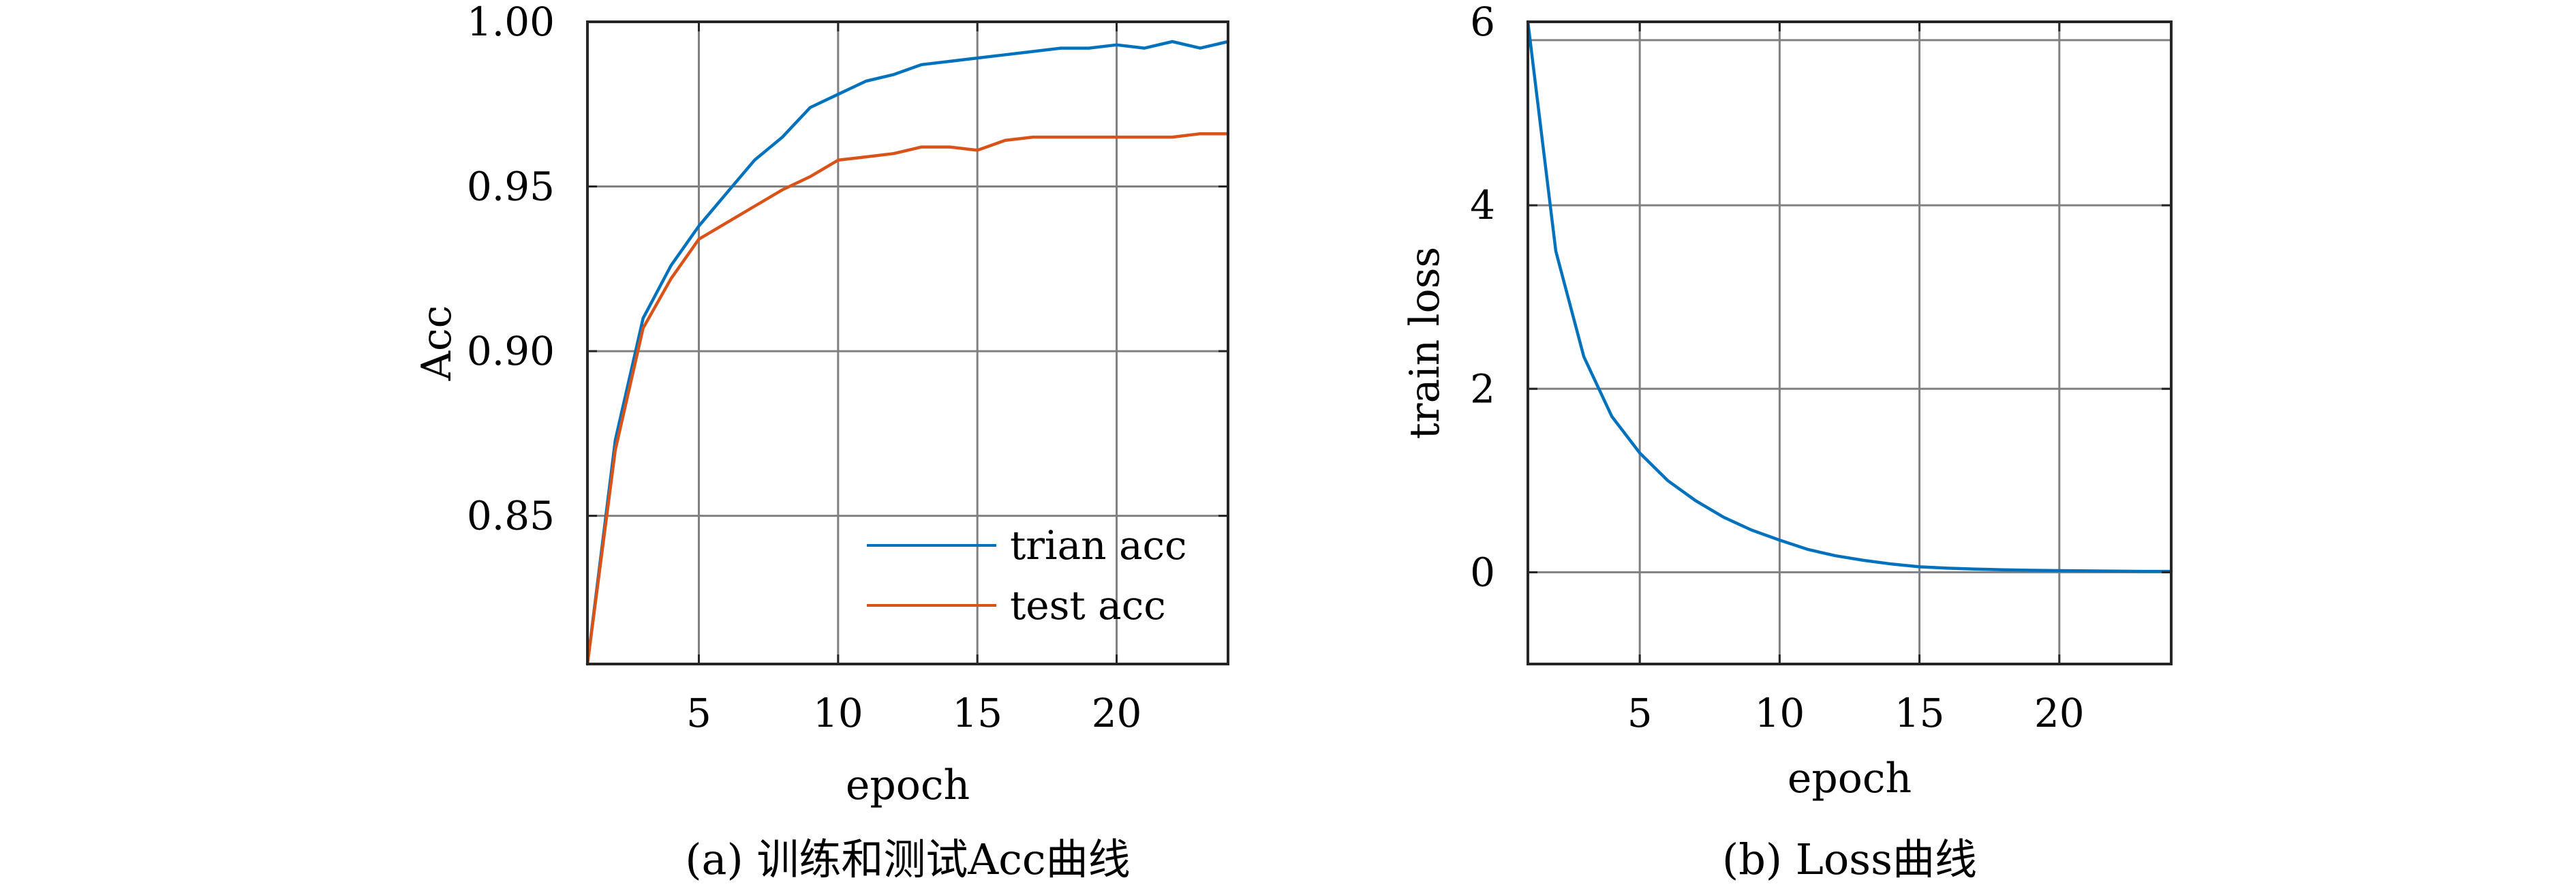 The image size is (2576, 889). What do you see at coordinates (1849, 859) in the screenshot?
I see `caption-b: (b) Loss曲线` at bounding box center [1849, 859].